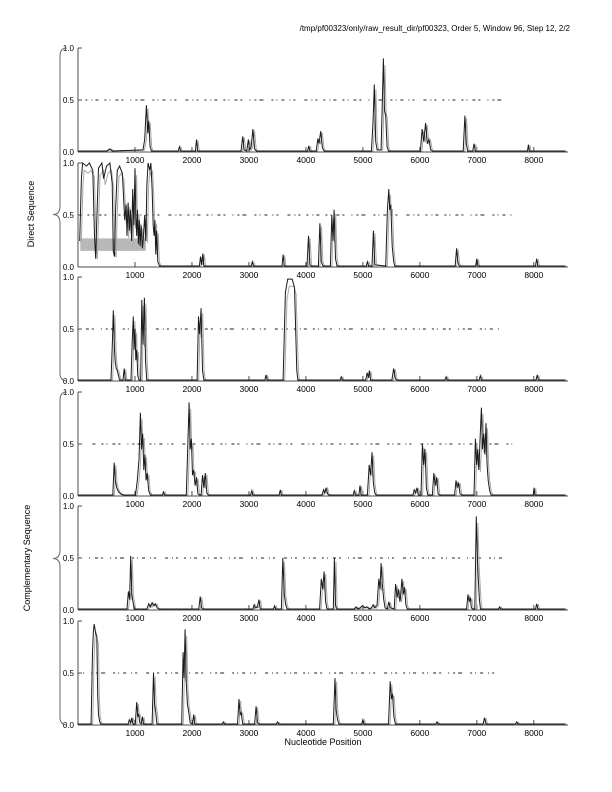 This screenshot has height=792, width=612. What do you see at coordinates (31, 214) in the screenshot?
I see `direct-sequence-label: Direct Sequence` at bounding box center [31, 214].